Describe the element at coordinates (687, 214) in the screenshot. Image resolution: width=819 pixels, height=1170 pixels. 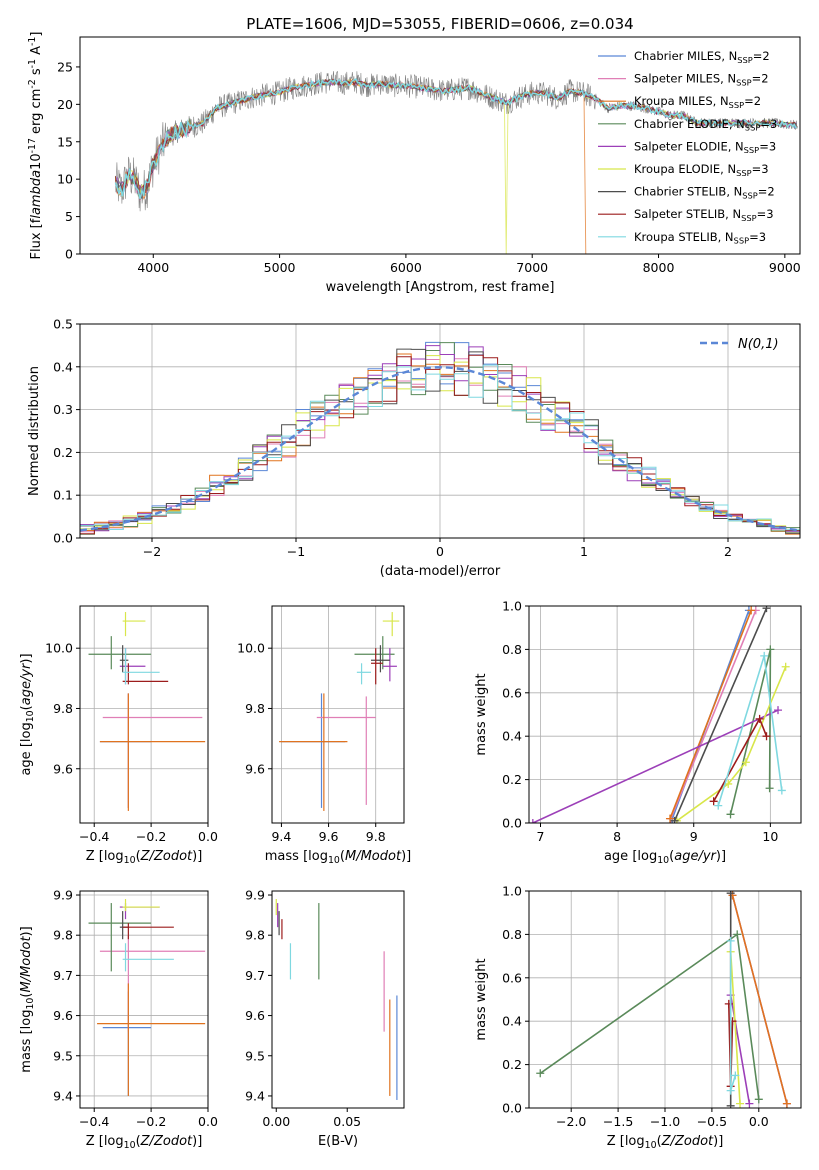
I see `label-part: Salpeter STELIB, N` at that location.